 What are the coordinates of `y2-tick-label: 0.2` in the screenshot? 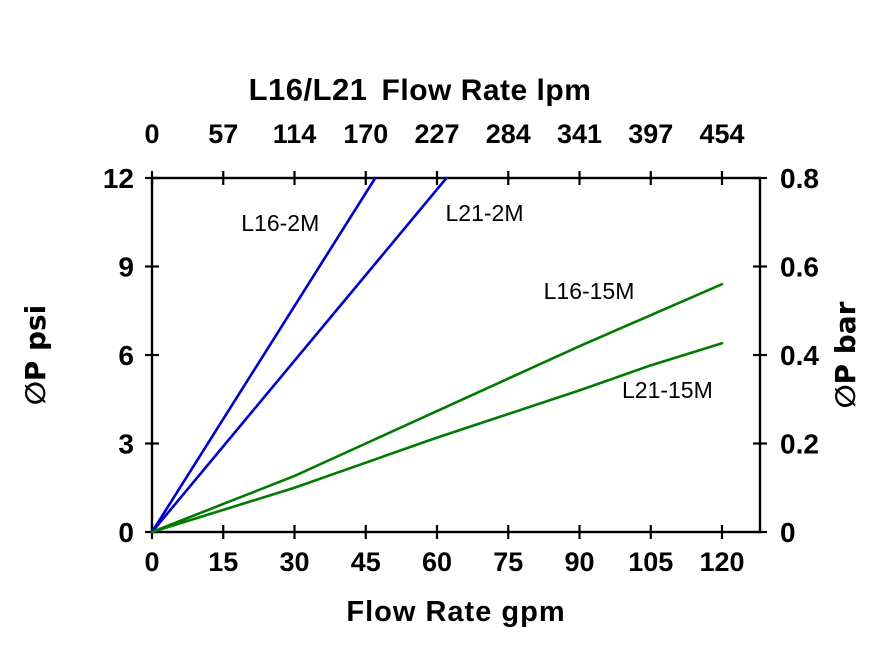 It's located at (799, 444).